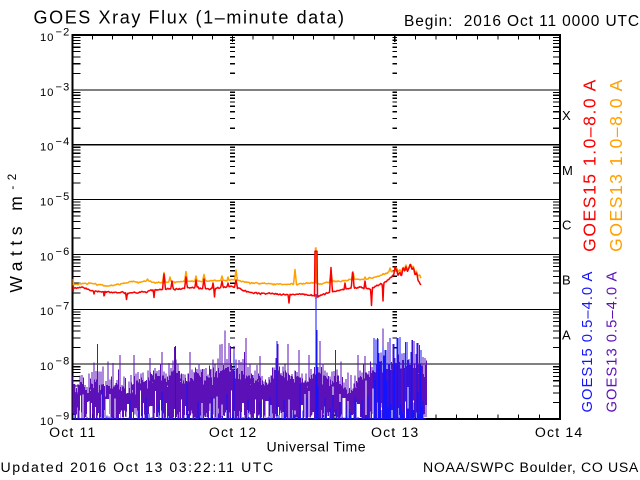 This screenshot has width=640, height=480. Describe the element at coordinates (63, 142) in the screenshot. I see `svg-text: −4` at that location.